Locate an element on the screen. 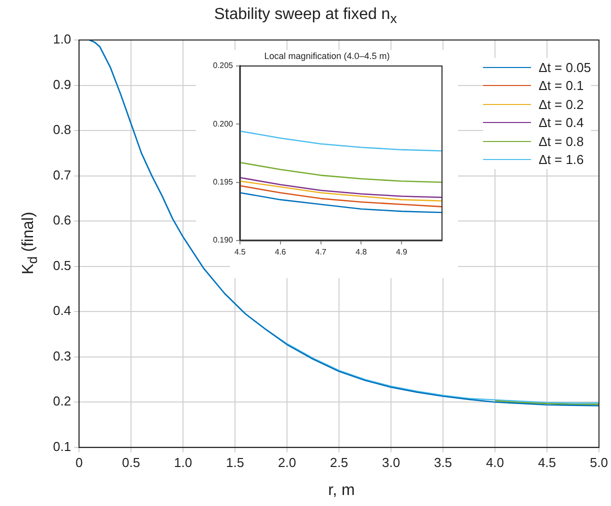 The width and height of the screenshot is (611, 506). x-tick-label: 0 is located at coordinates (79, 462).